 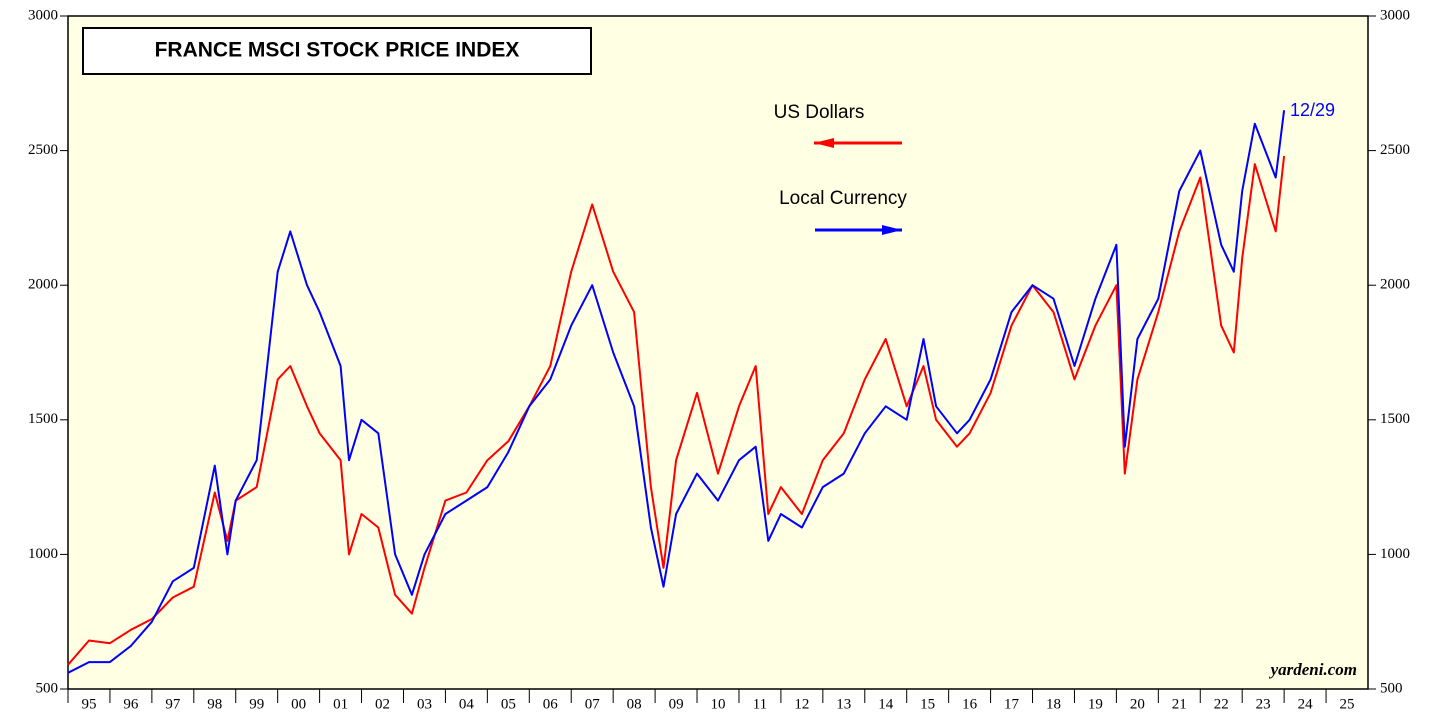 I want to click on x-tick-label: 25, so click(x=1347, y=704).